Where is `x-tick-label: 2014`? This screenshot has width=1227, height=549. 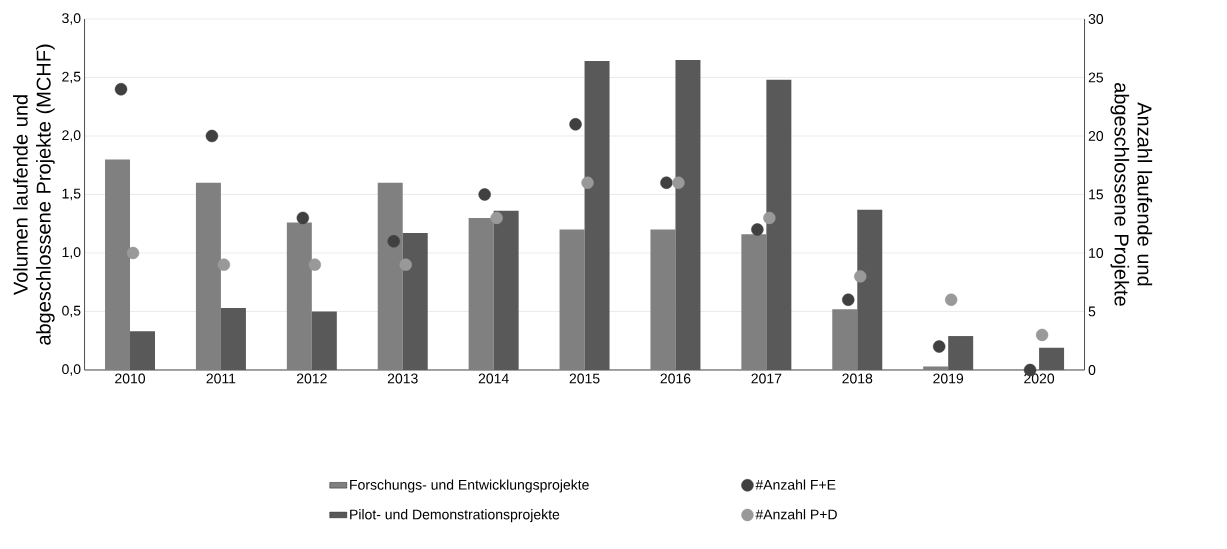 x-tick-label: 2014 is located at coordinates (493, 378).